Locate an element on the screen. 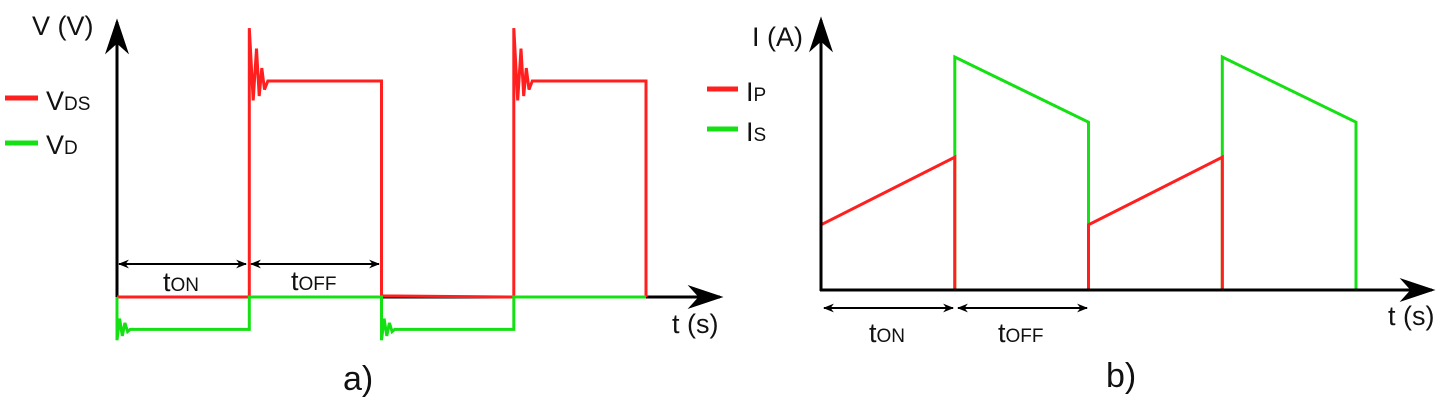  panel-caption: b) is located at coordinates (1121, 376).